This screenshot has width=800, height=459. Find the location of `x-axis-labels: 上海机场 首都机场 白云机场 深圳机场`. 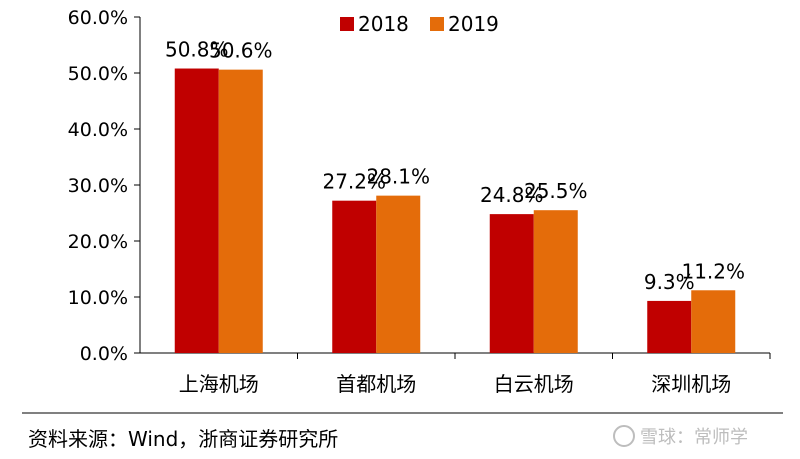

x-axis-labels: 上海机场 首都机场 白云机场 深圳机场 is located at coordinates (475, 374).